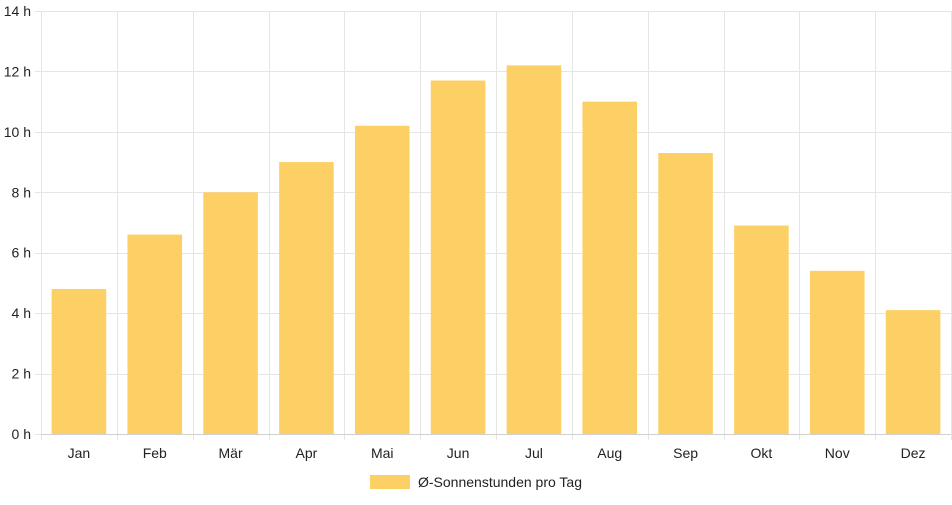 This screenshot has height=505, width=952. What do you see at coordinates (306, 298) in the screenshot?
I see `bar-Apr` at bounding box center [306, 298].